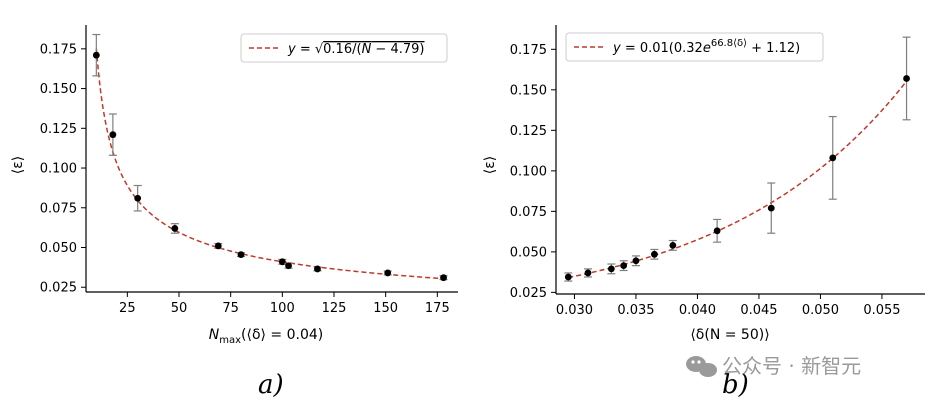 The height and width of the screenshot is (402, 936). I want to click on x-tick-a: 25, so click(127, 304).